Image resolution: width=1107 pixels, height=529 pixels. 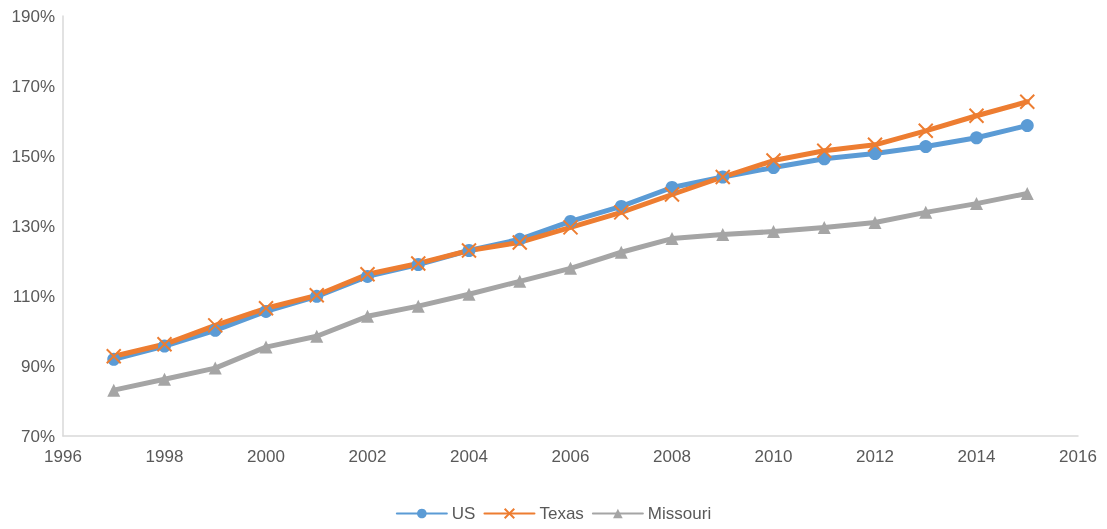 I want to click on x-tick-label: 2002, so click(x=367, y=456).